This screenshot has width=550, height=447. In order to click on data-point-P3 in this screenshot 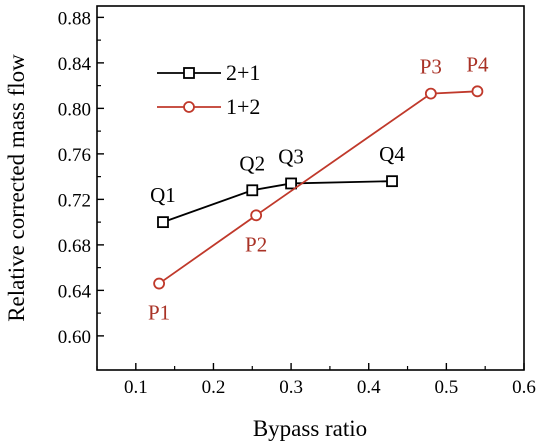, I will do `click(430, 93)`.